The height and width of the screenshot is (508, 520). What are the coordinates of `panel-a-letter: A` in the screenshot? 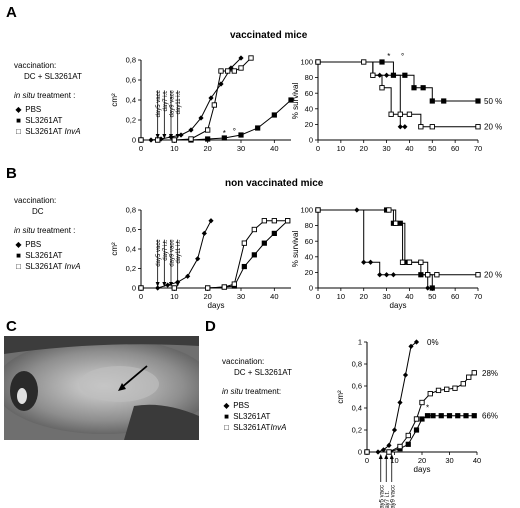 It's located at (11, 12).